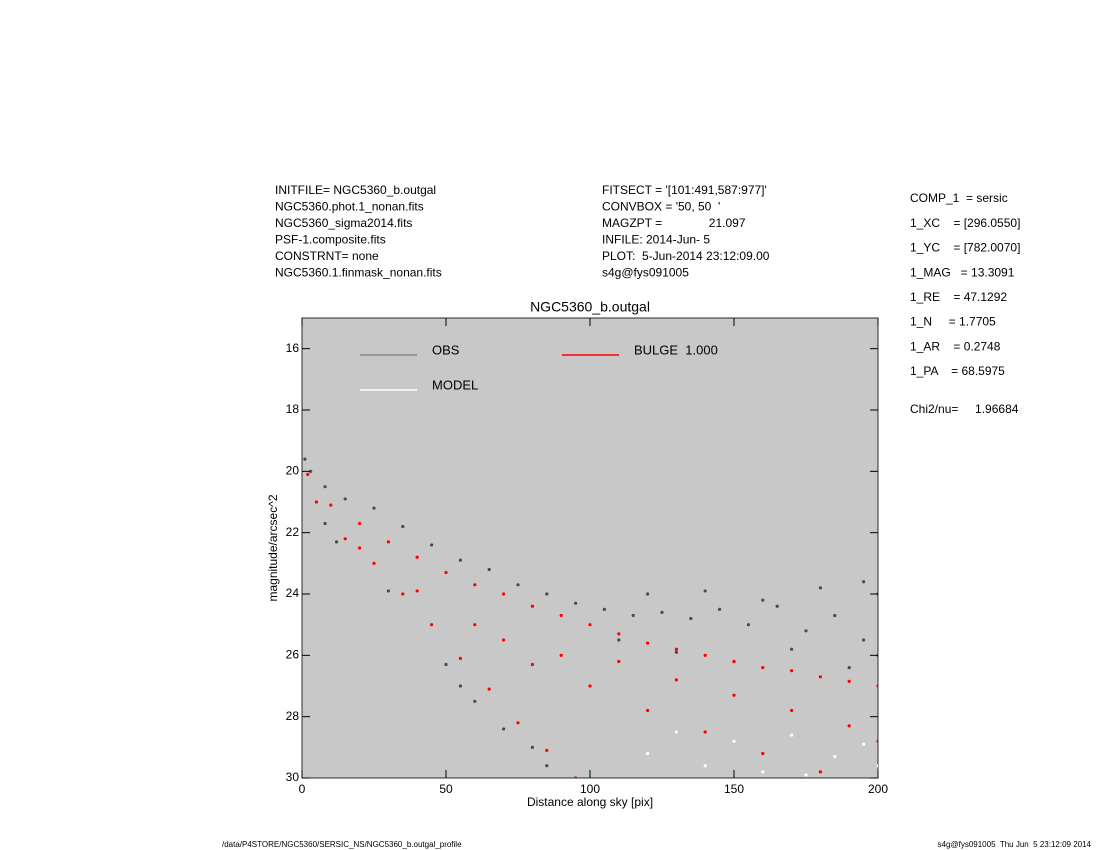 This screenshot has height=850, width=1100. Describe the element at coordinates (455, 384) in the screenshot. I see `legend-label: MODEL` at that location.